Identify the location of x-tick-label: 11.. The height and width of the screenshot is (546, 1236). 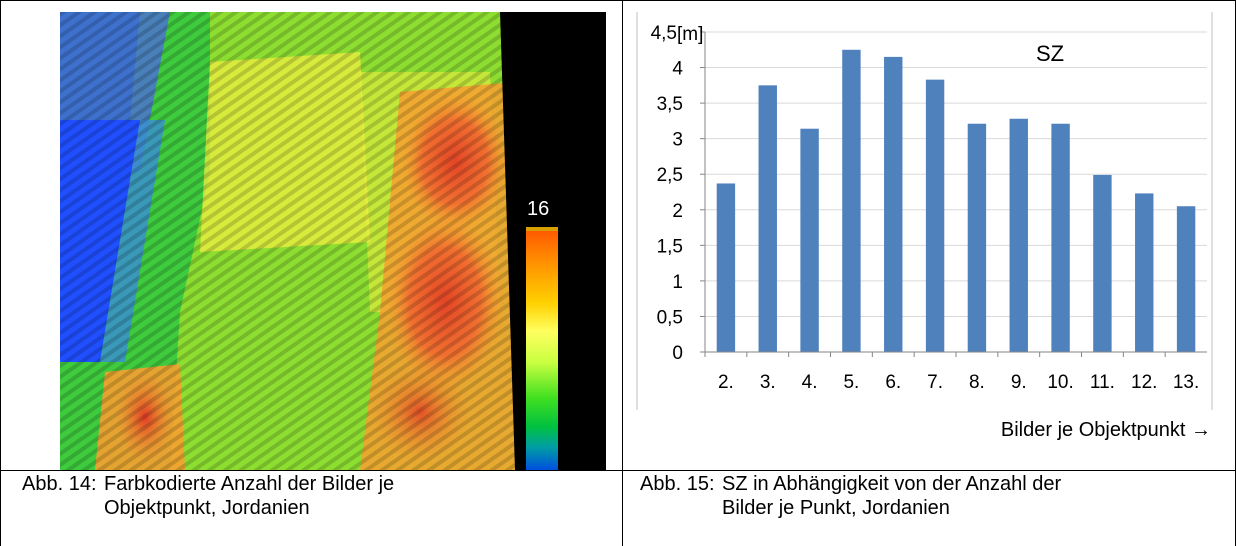
(1102, 382).